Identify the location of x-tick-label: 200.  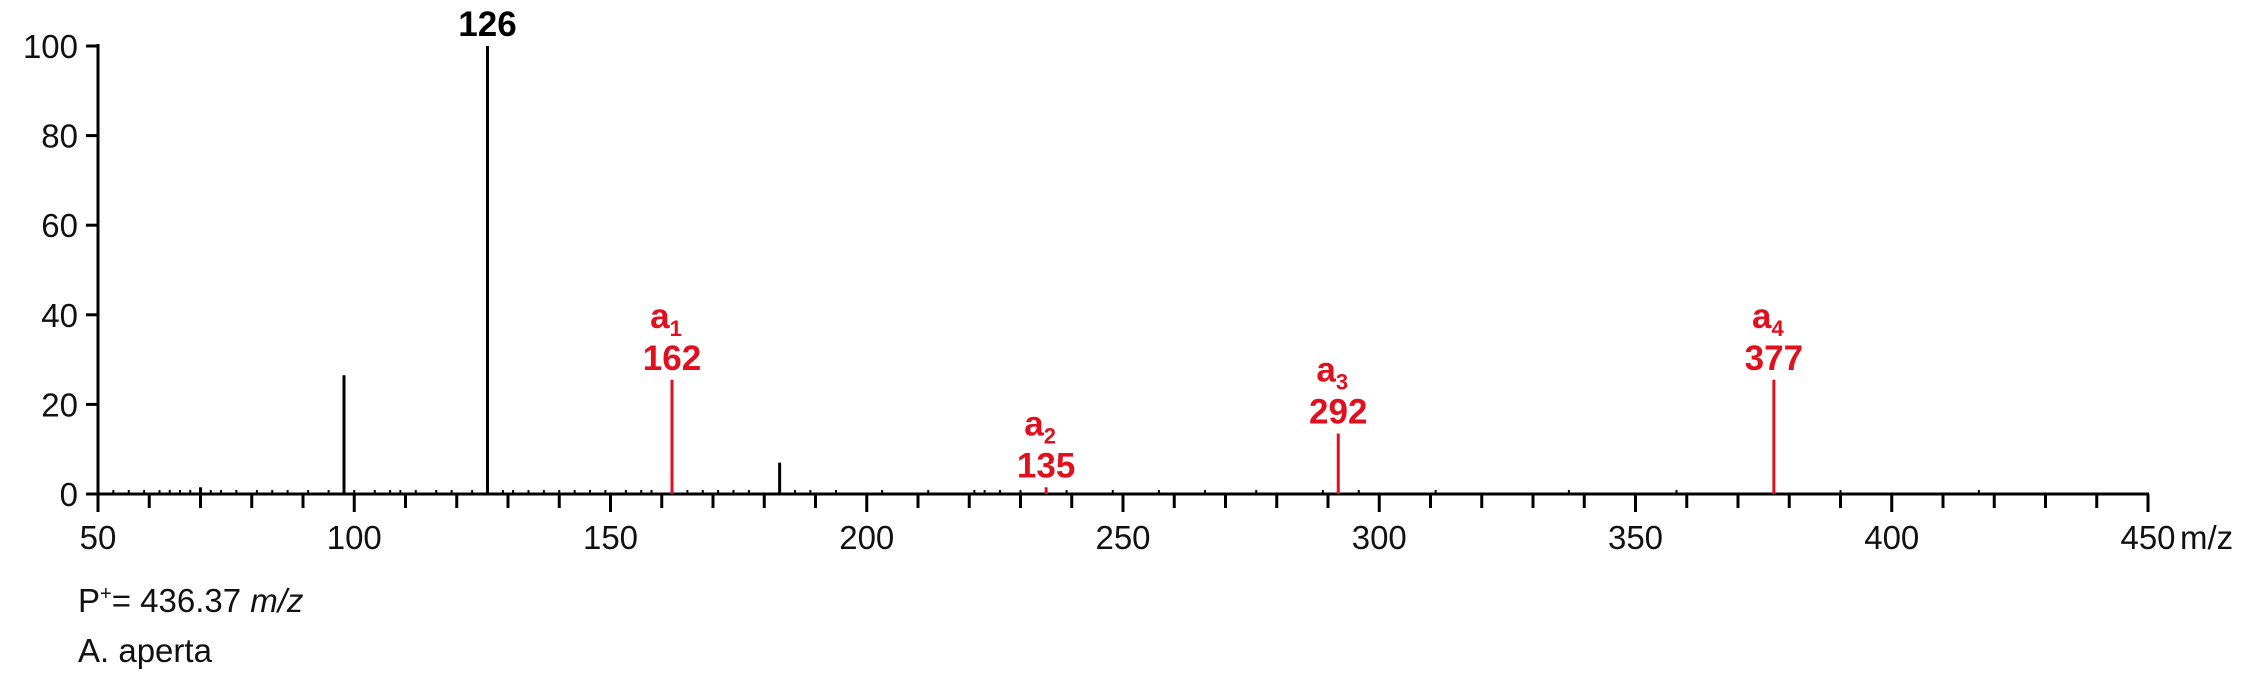
(866, 537).